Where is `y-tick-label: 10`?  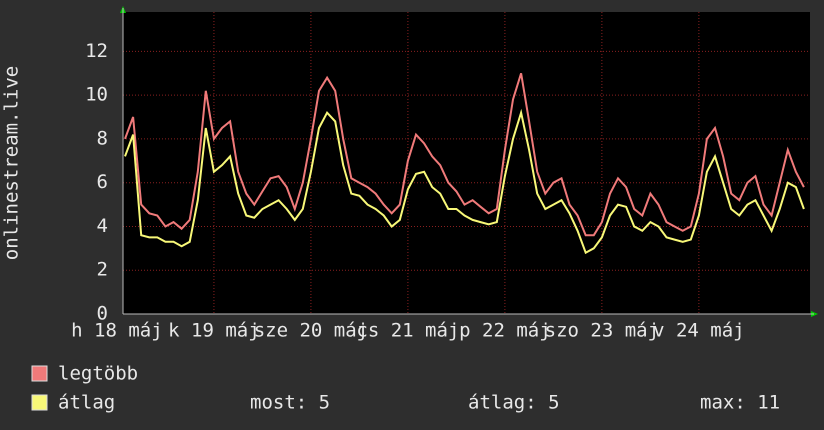
y-tick-label: 10 is located at coordinates (96, 95).